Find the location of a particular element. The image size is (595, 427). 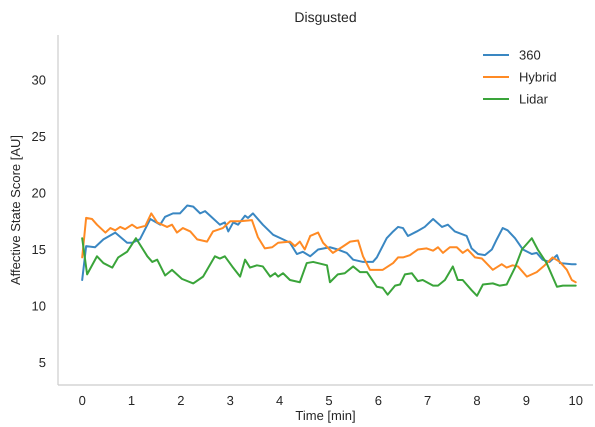

legend-label: Lidar is located at coordinates (534, 99).